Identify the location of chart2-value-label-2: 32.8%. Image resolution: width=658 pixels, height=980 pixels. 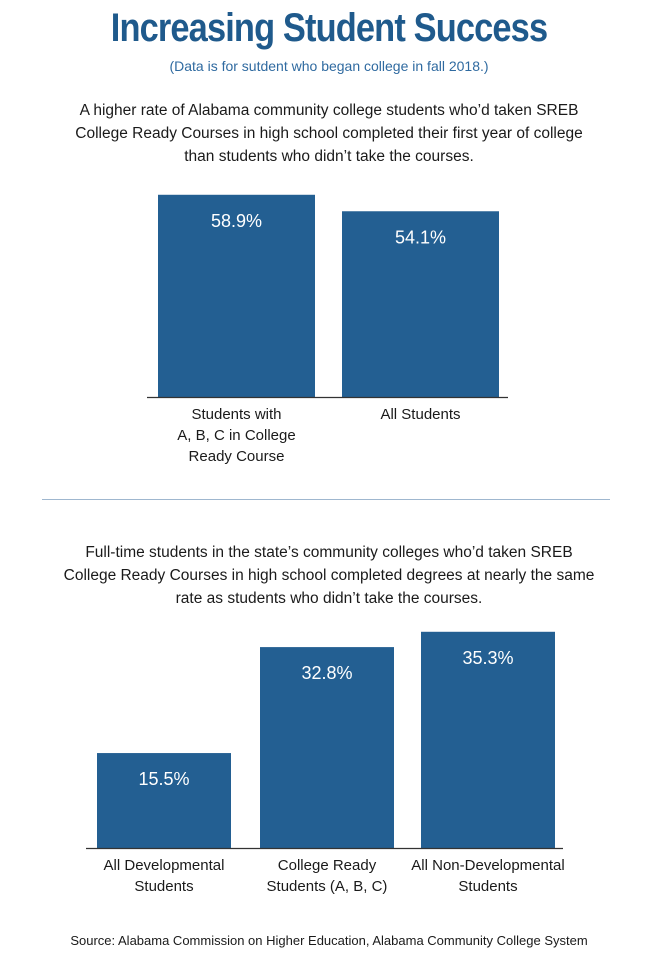
(326, 673).